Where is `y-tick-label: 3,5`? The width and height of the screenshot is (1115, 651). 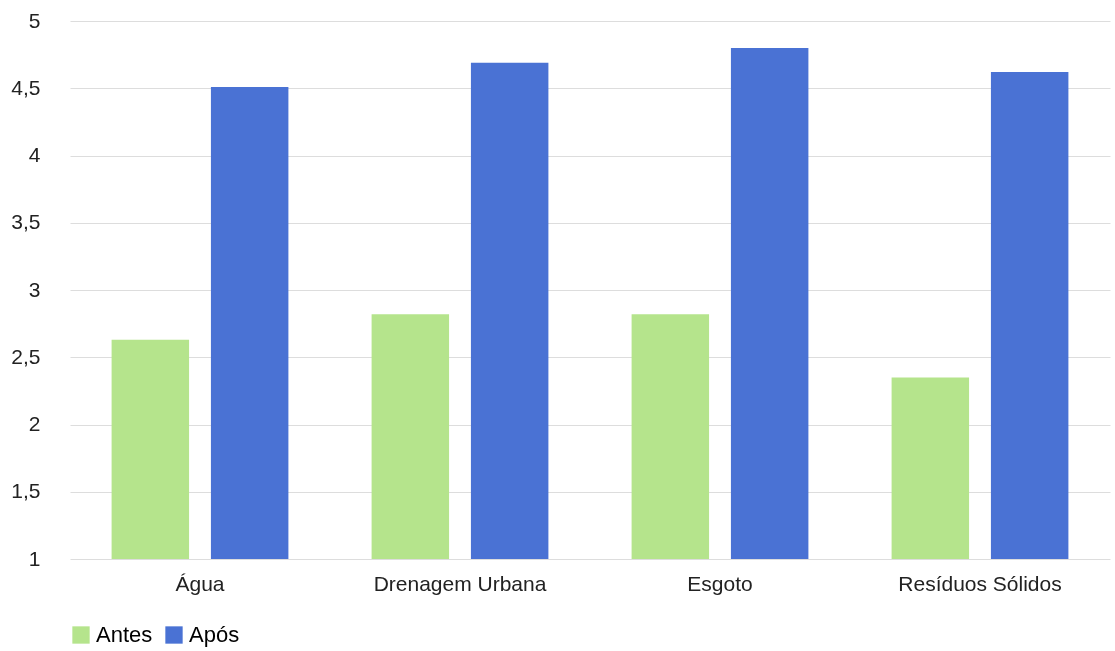
y-tick-label: 3,5 is located at coordinates (26, 222).